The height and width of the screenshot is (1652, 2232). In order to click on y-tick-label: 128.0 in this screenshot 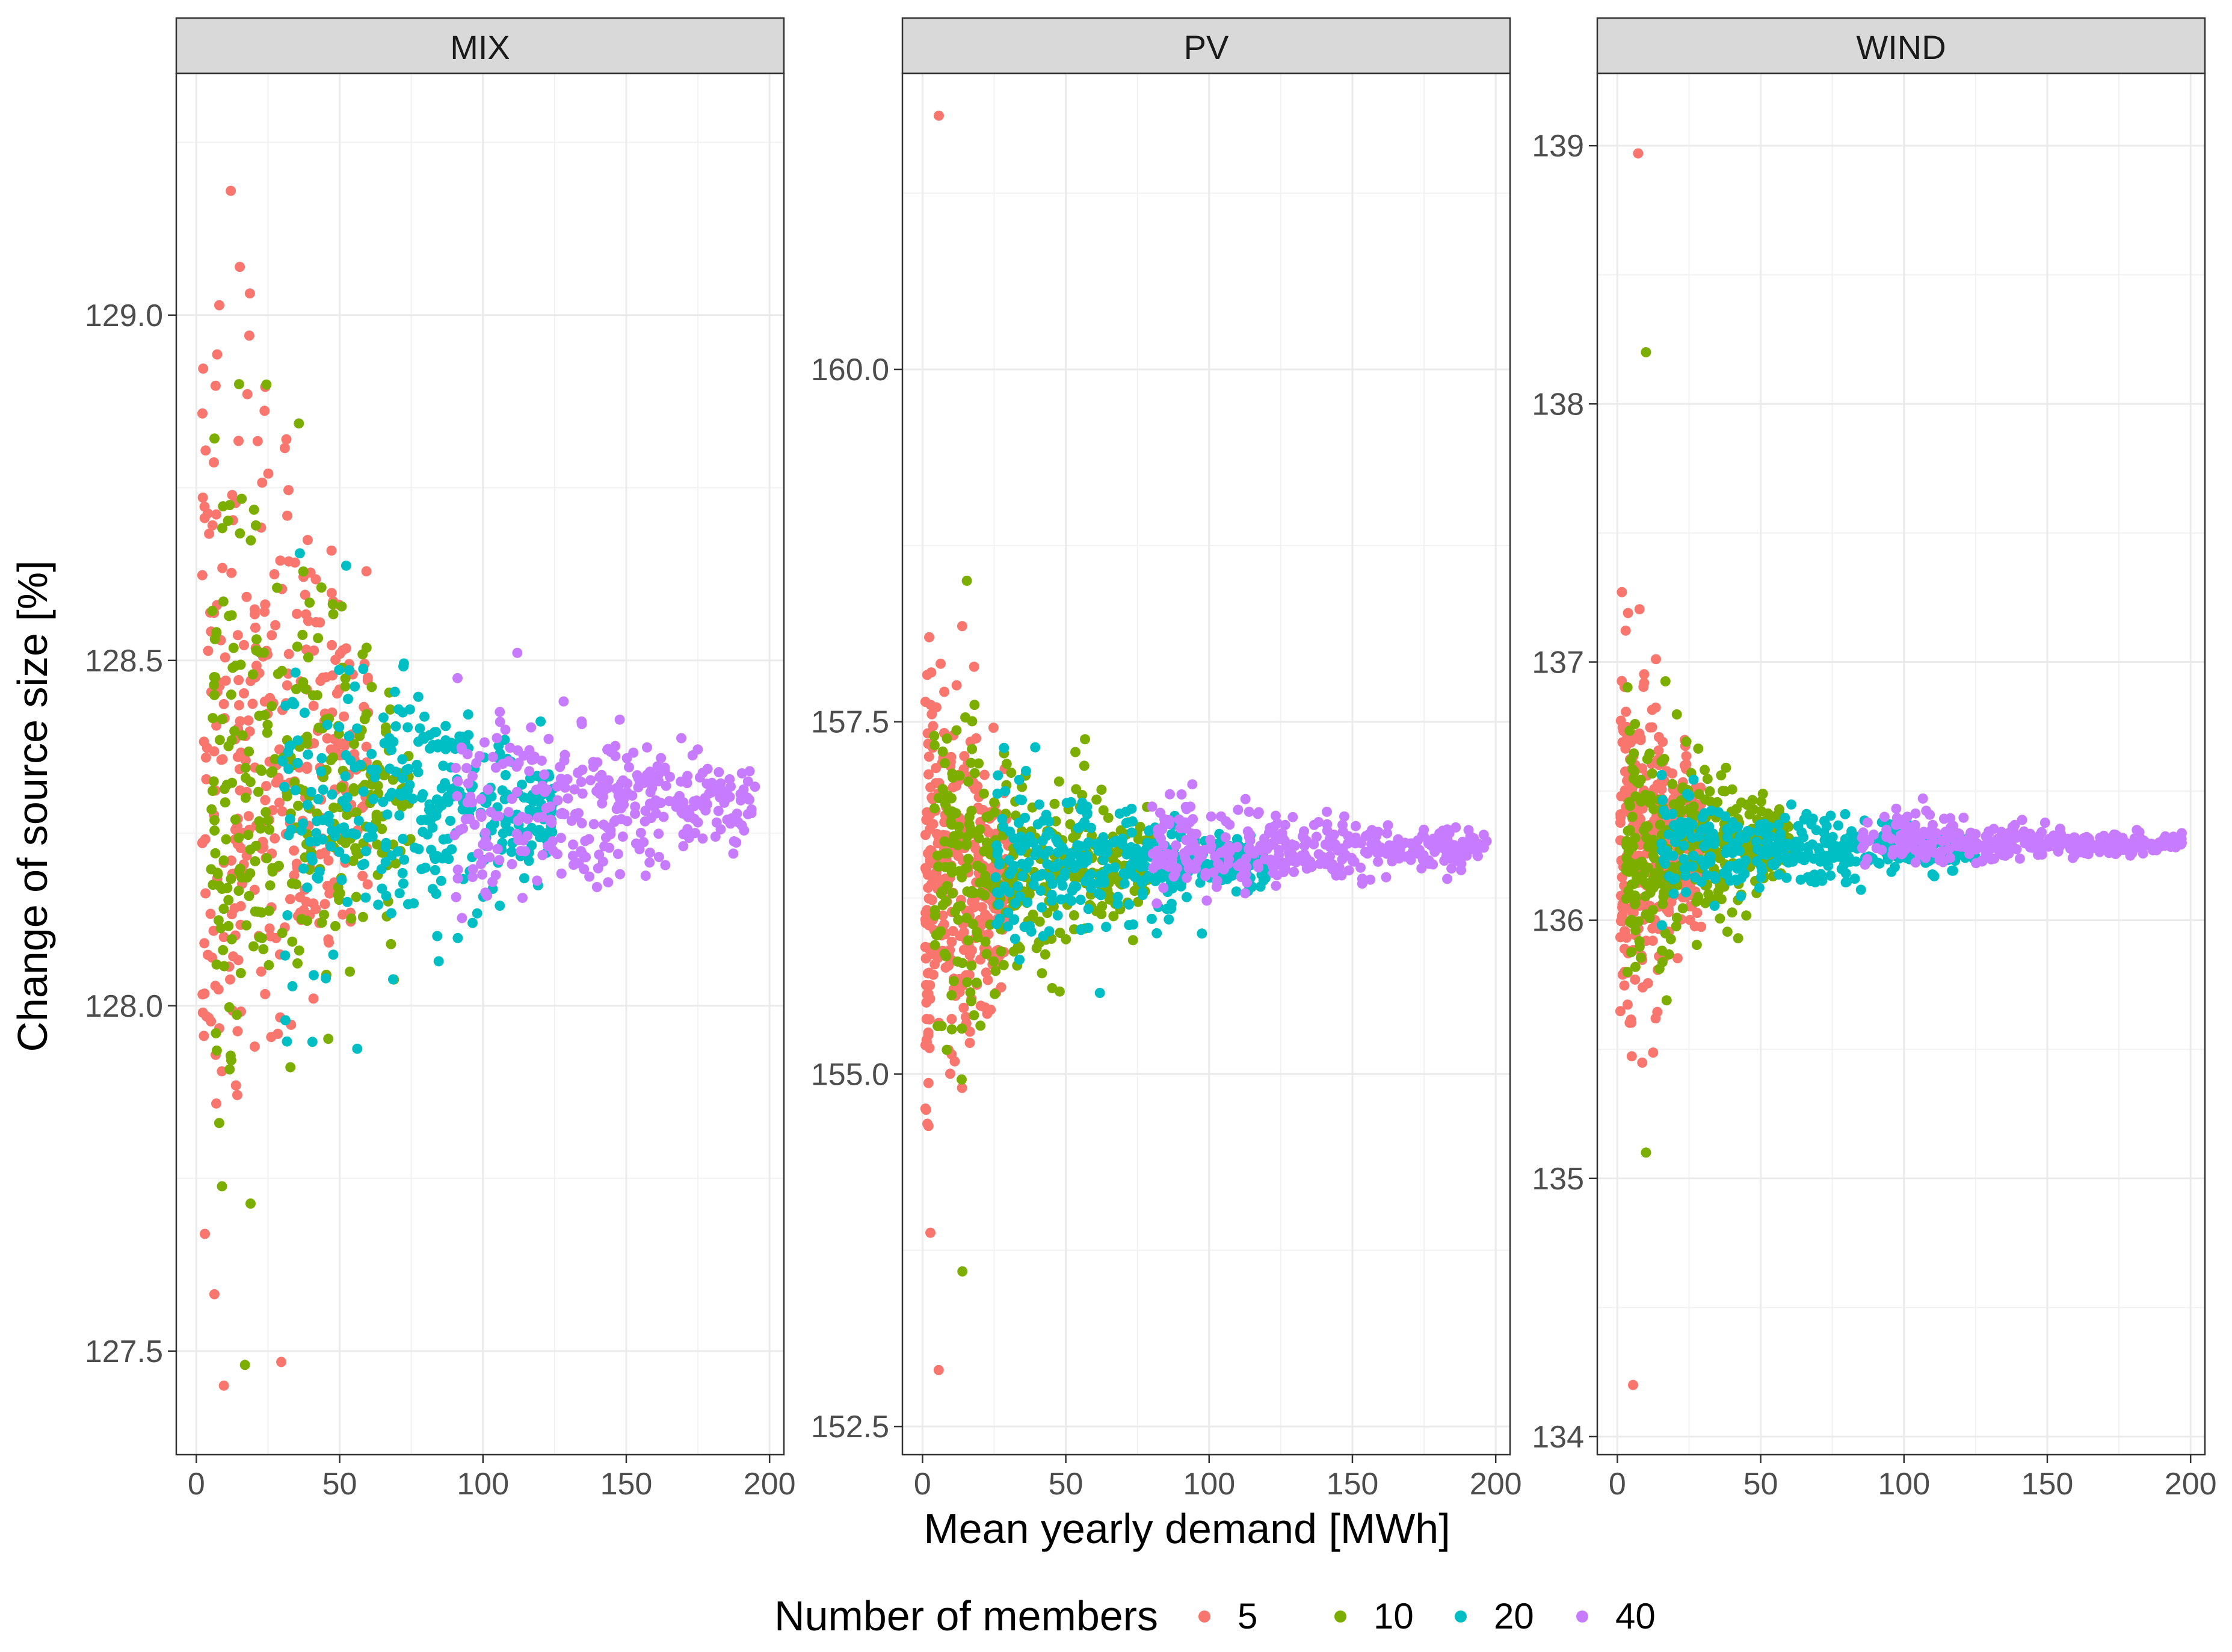, I will do `click(124, 1006)`.